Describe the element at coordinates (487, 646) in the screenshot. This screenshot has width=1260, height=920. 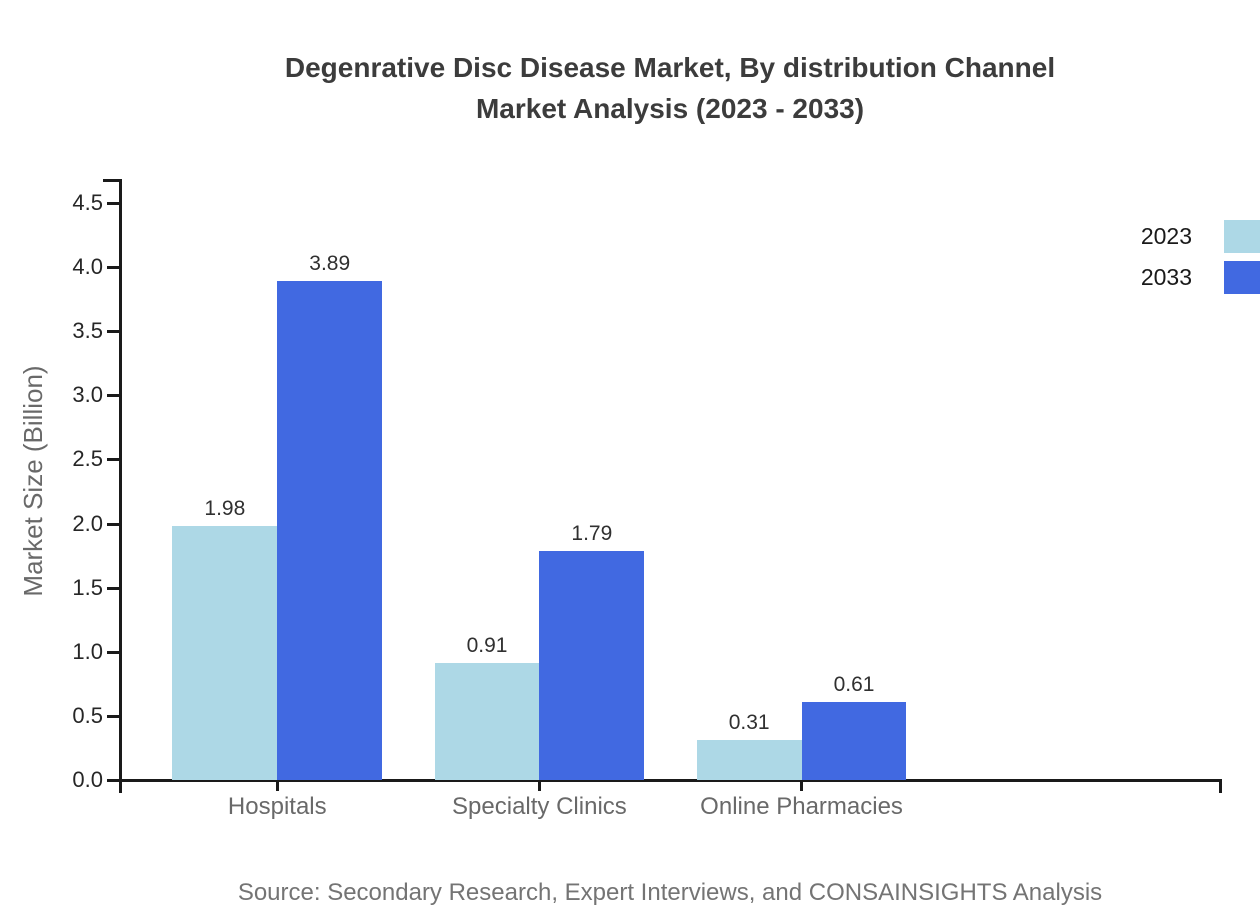
I see `bar-value-label: 0.91` at that location.